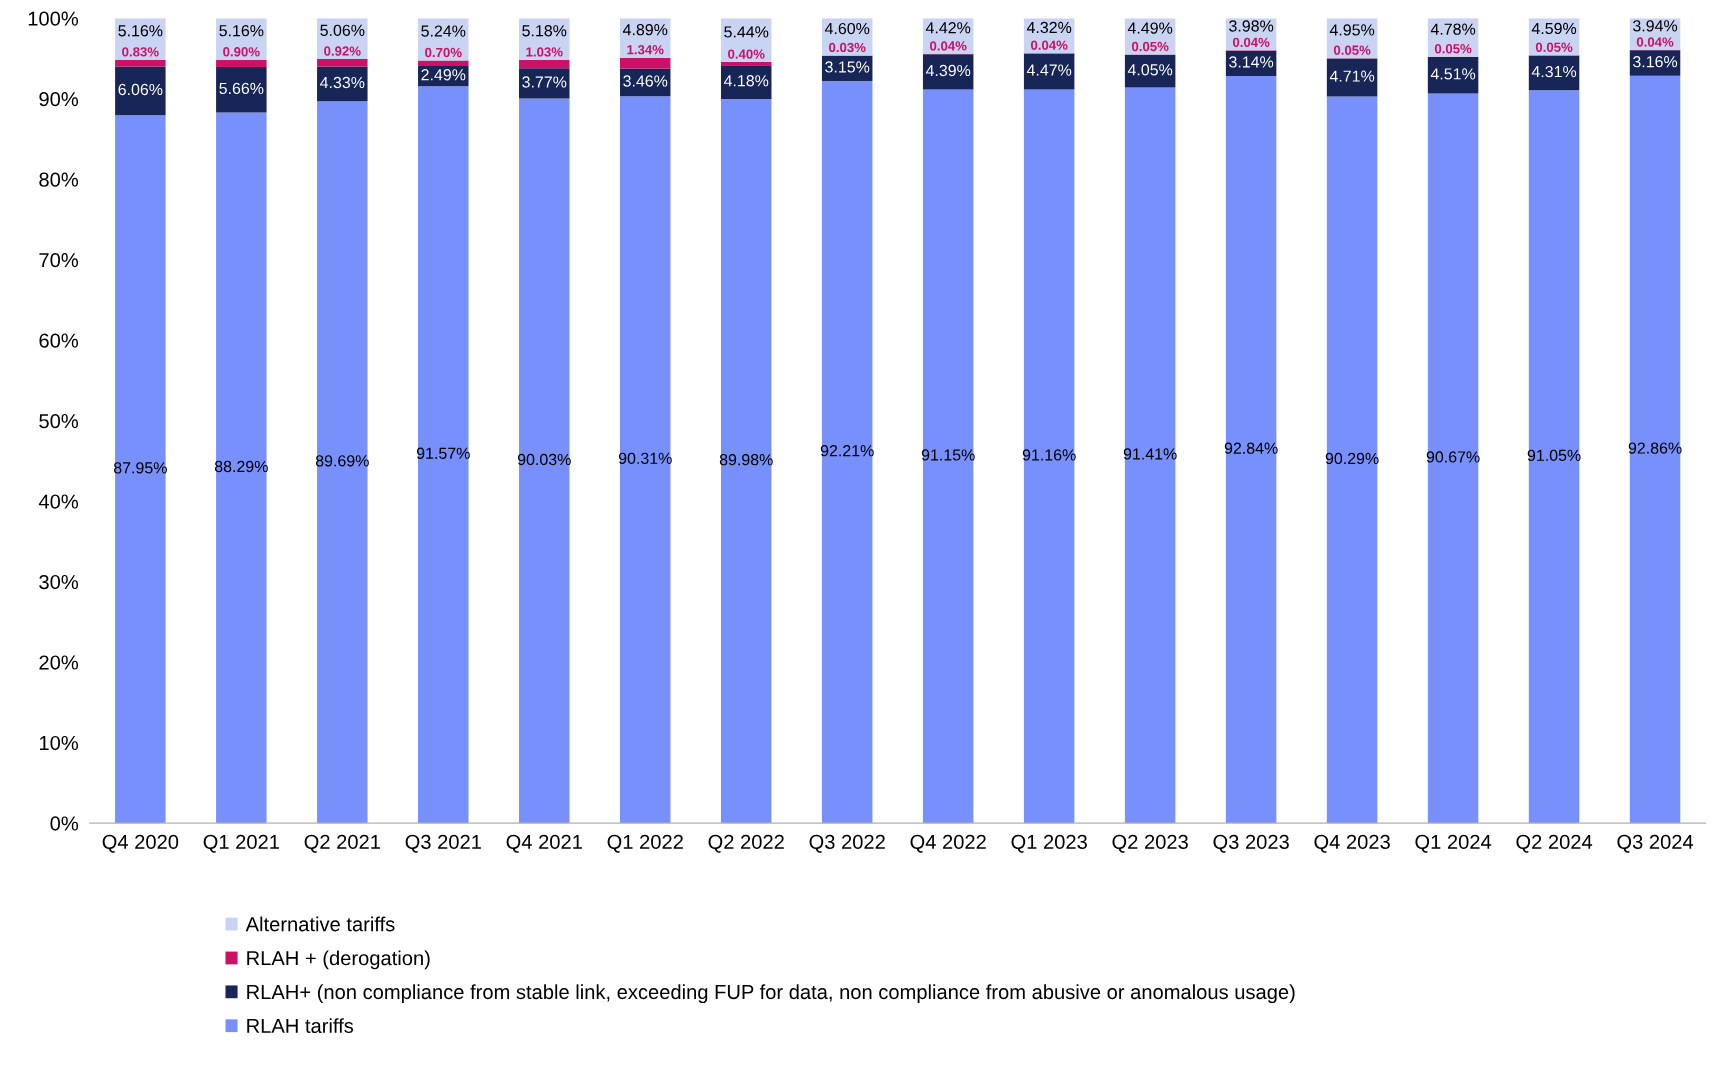  I want to click on x-tick-label: Q4 2020, so click(140, 843).